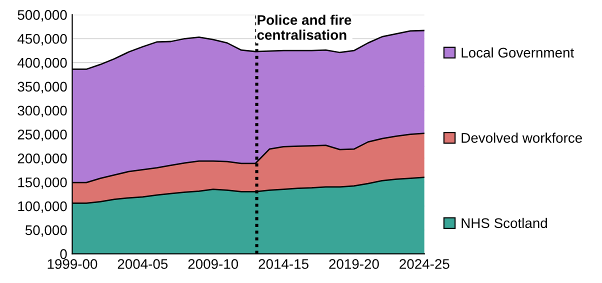 The width and height of the screenshot is (602, 283). What do you see at coordinates (42, 88) in the screenshot?
I see `y-tick-label: 350,000` at bounding box center [42, 88].